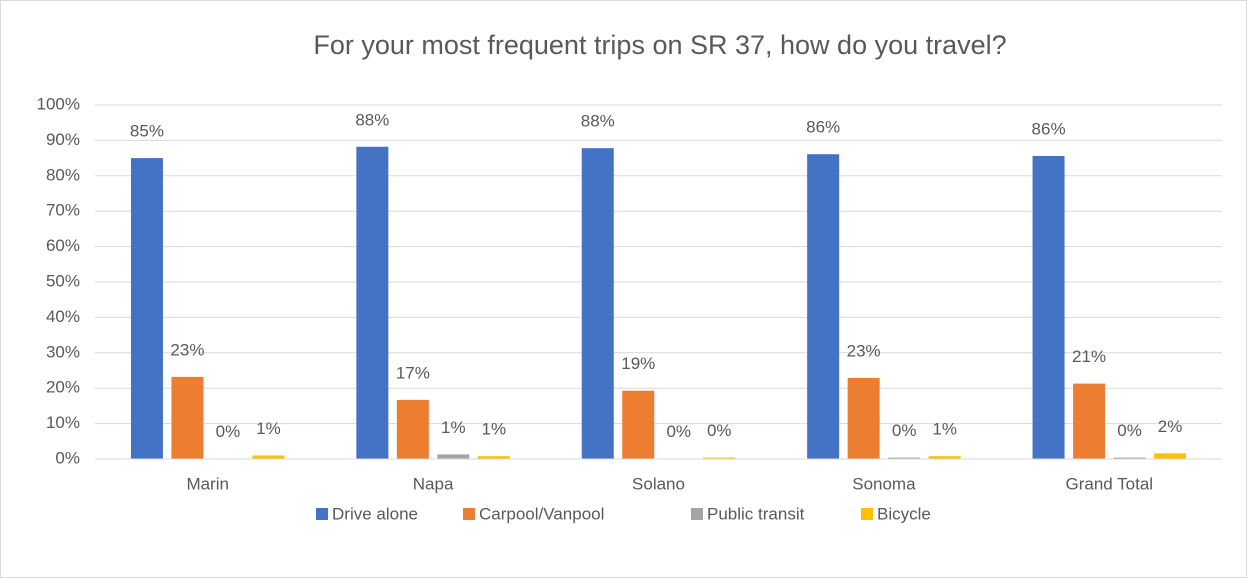  Describe the element at coordinates (147, 131) in the screenshot. I see `value-label: 85%` at that location.